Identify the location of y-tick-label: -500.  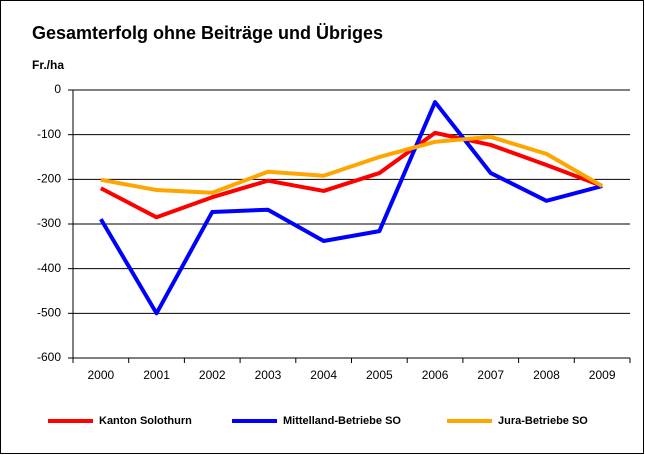
(49, 313).